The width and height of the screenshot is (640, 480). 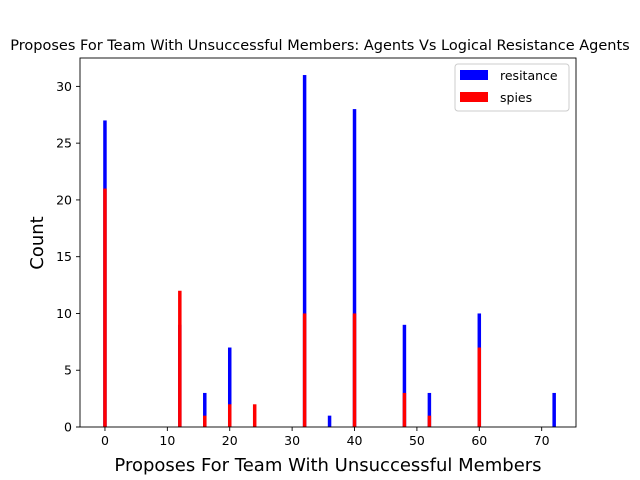 What do you see at coordinates (512, 87) in the screenshot?
I see `legend: resitance spies` at bounding box center [512, 87].